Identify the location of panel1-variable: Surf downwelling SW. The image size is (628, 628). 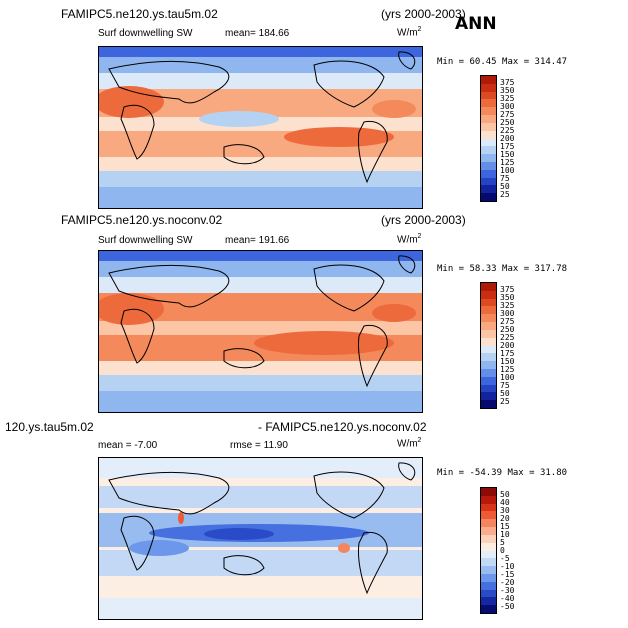
(145, 33).